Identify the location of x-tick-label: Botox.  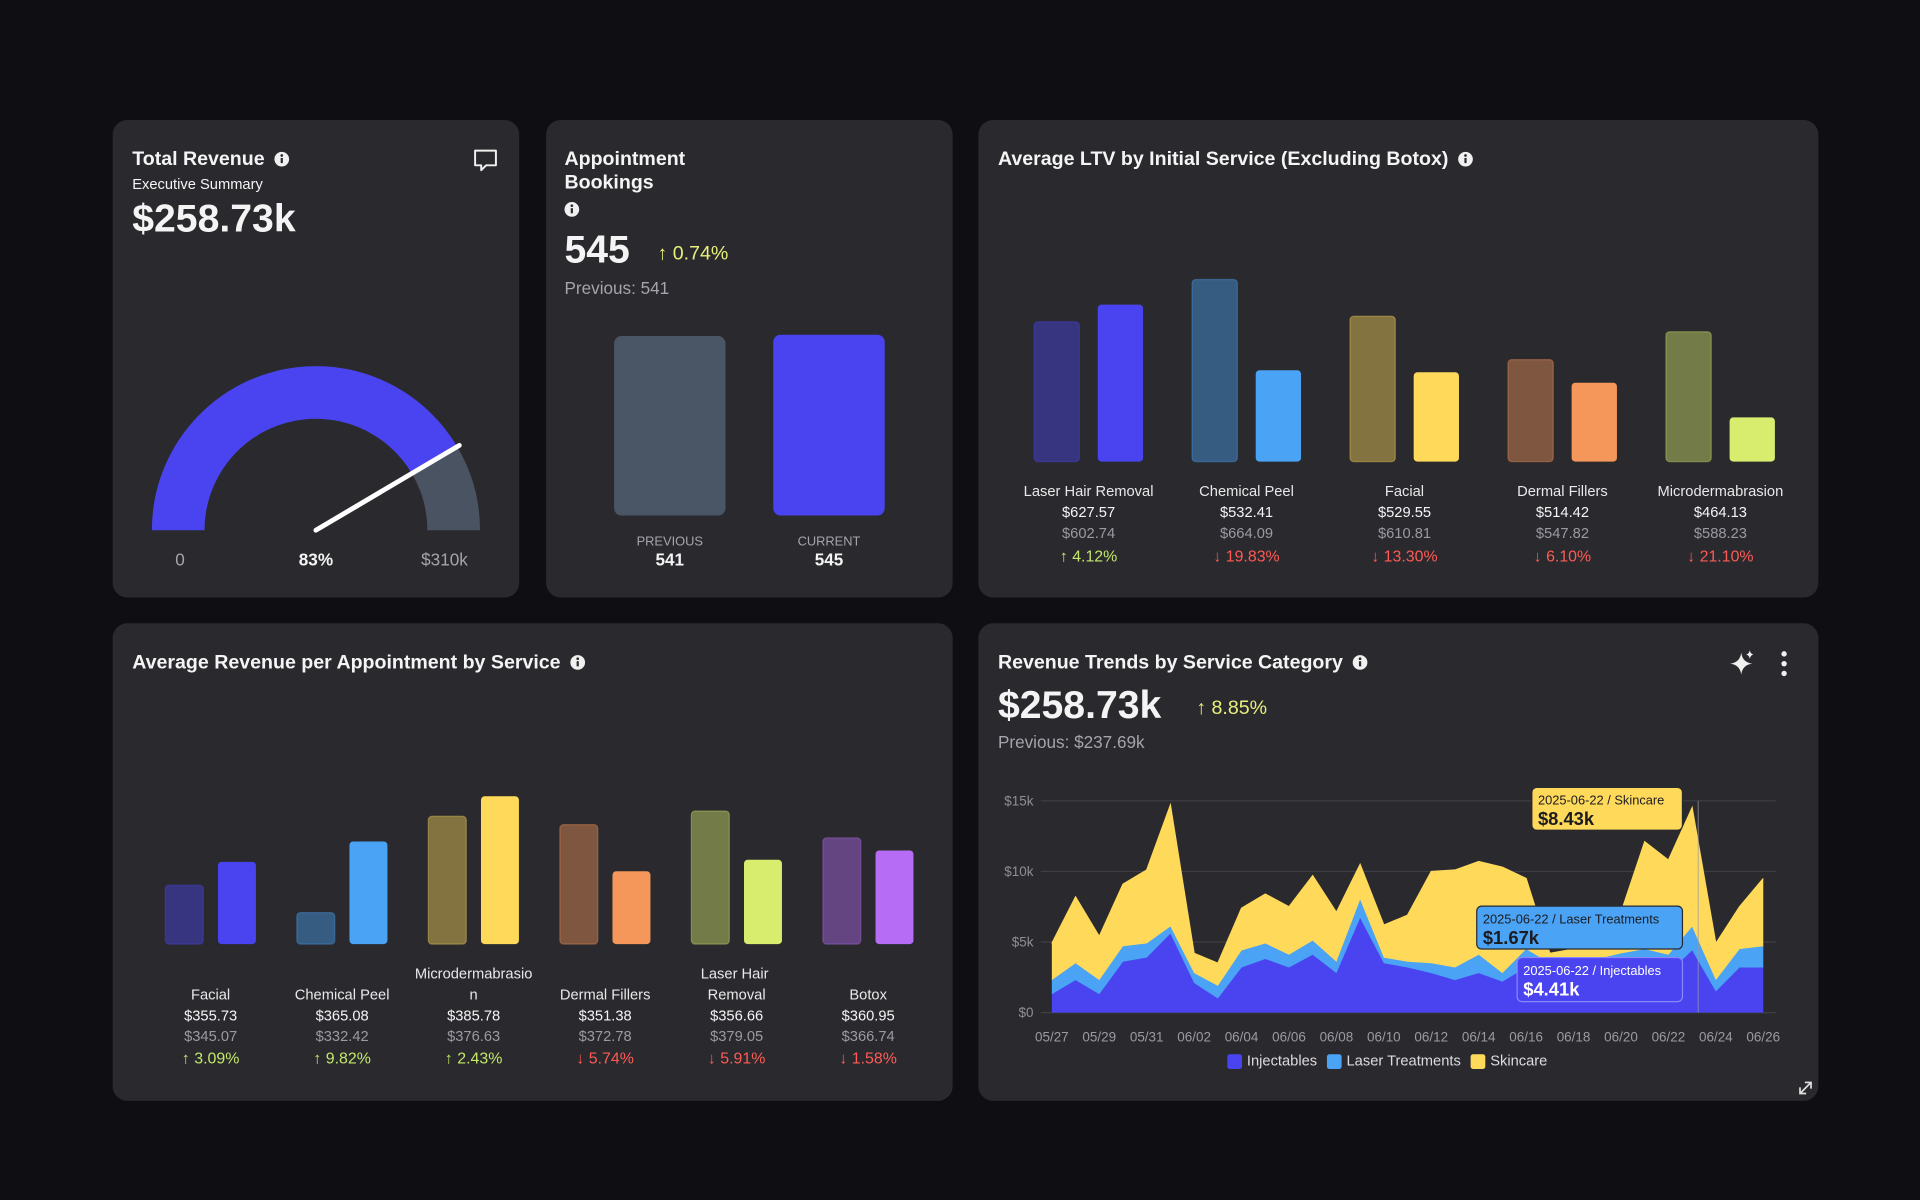
(868, 996).